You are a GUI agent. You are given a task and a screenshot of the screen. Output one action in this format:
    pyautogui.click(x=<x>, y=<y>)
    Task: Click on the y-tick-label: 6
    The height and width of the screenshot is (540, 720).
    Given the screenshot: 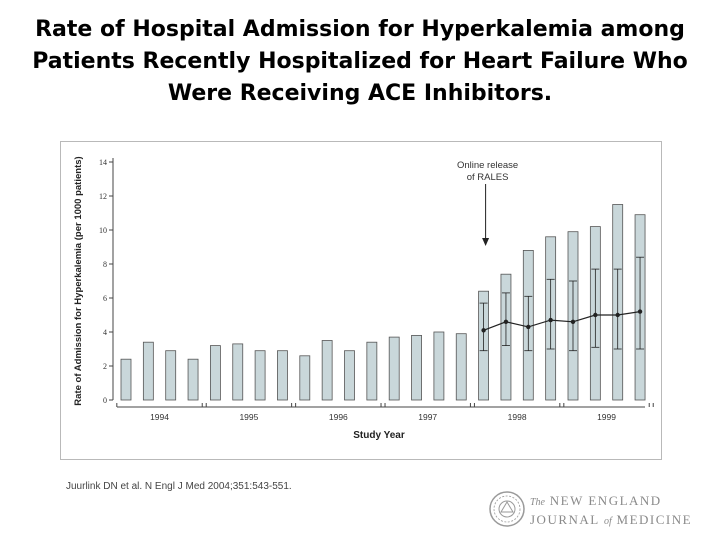 What is the action you would take?
    pyautogui.click(x=105, y=298)
    